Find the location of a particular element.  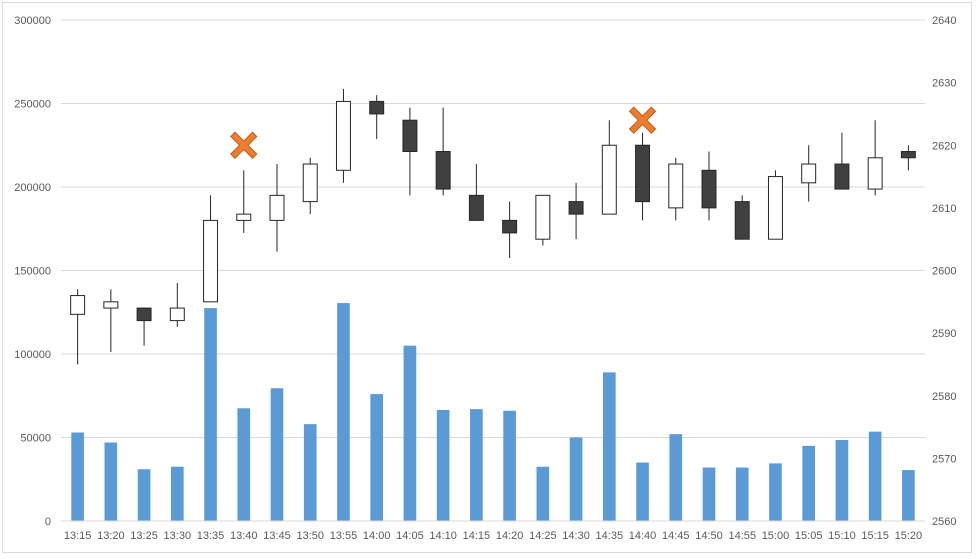

volume-tick-label: 50000 is located at coordinates (35, 439).